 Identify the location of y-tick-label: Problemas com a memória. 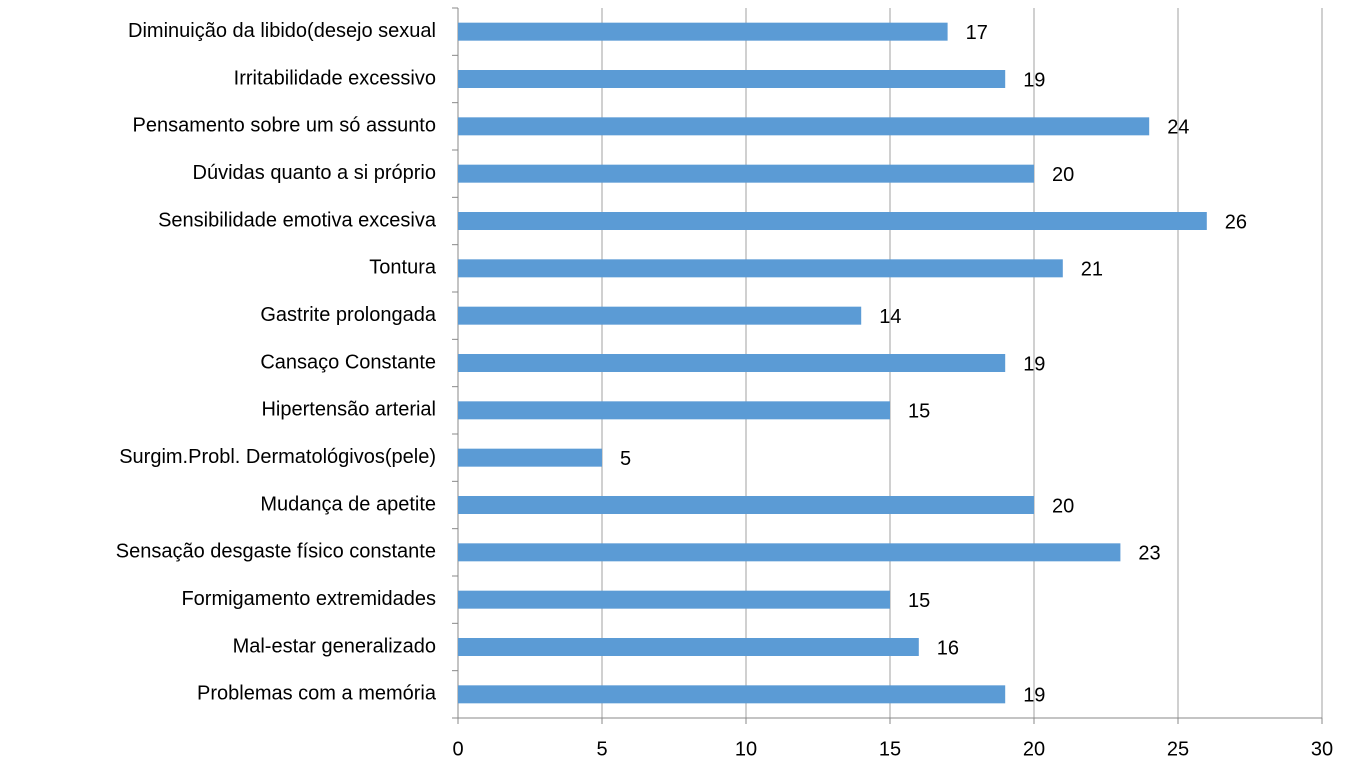
(317, 694).